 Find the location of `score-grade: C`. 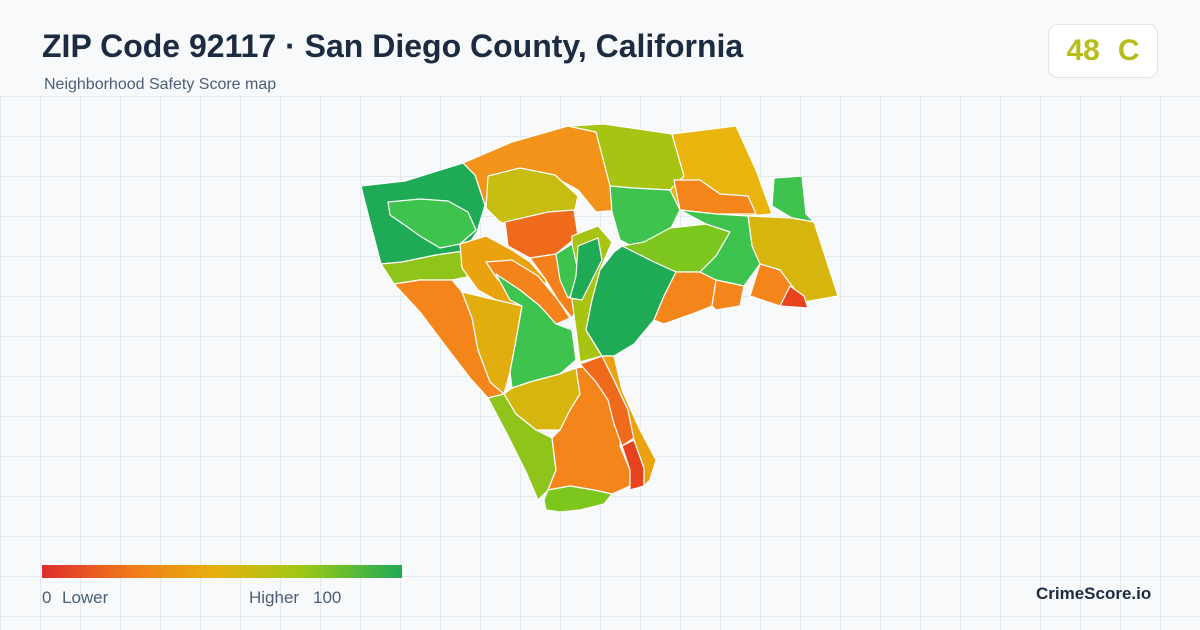

score-grade: C is located at coordinates (1128, 50).